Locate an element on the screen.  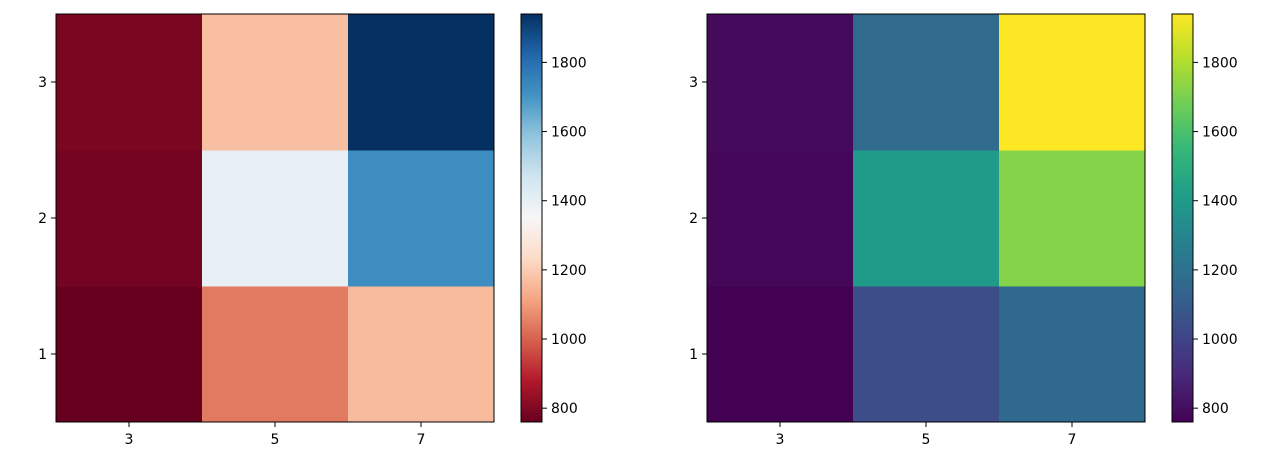
right-heatmap-cell-x7-y3 is located at coordinates (1072, 82).